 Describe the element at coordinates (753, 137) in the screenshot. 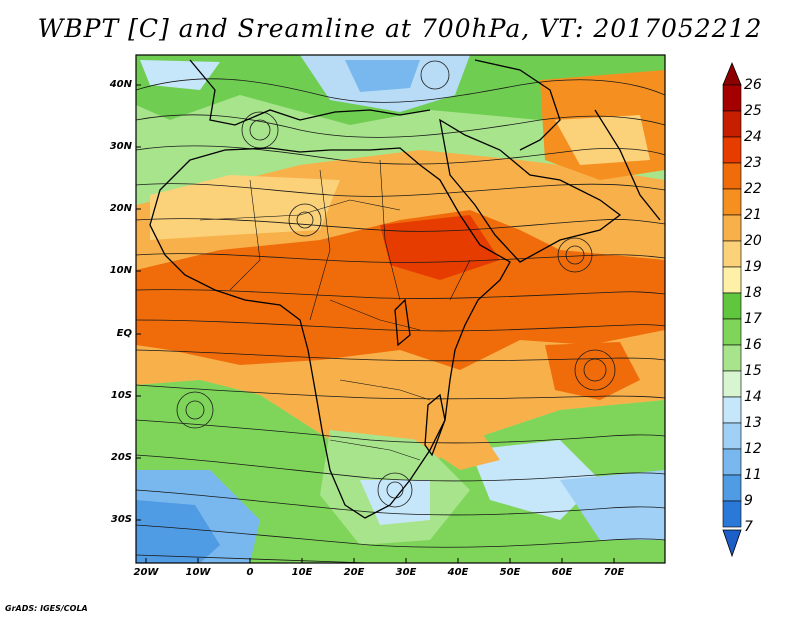

I see `colorbar-label: 24` at that location.